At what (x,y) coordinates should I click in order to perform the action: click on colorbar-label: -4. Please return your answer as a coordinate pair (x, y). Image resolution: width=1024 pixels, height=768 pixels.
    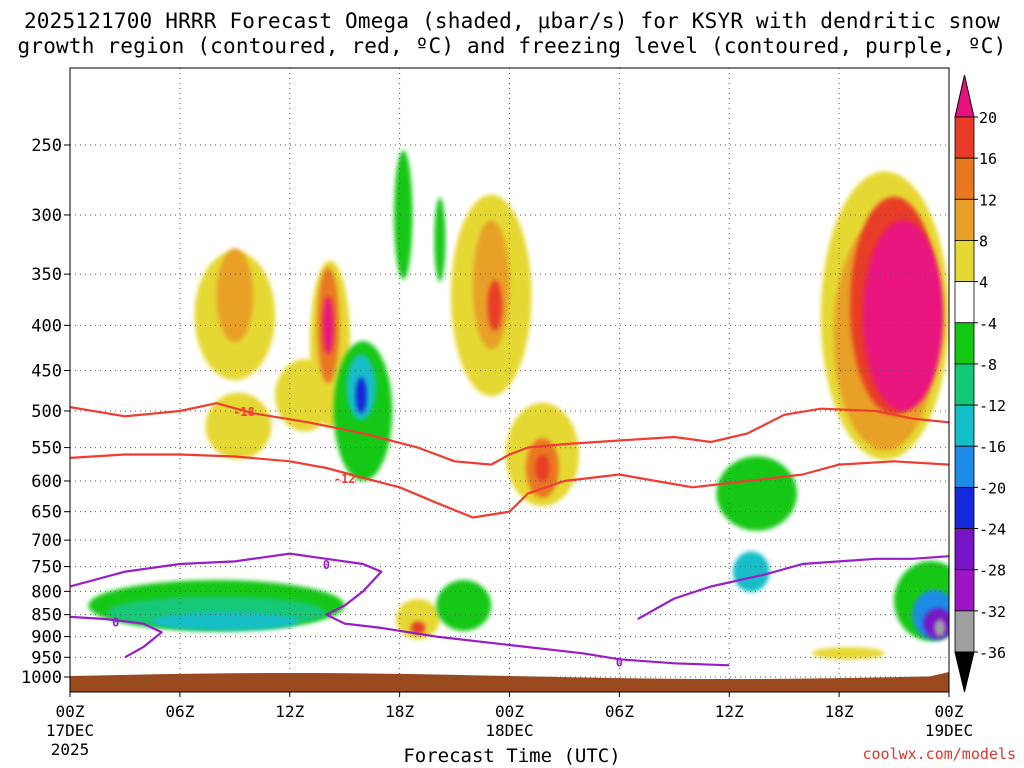
    Looking at the image, I should click on (988, 324).